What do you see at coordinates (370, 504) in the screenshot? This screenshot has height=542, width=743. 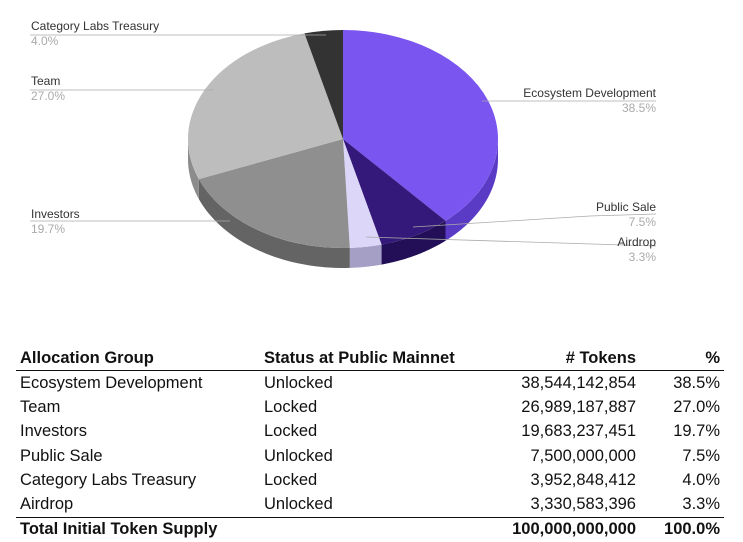 I see `table-row: Airdrop Unlocked 3,330,583,396 3.3%` at bounding box center [370, 504].